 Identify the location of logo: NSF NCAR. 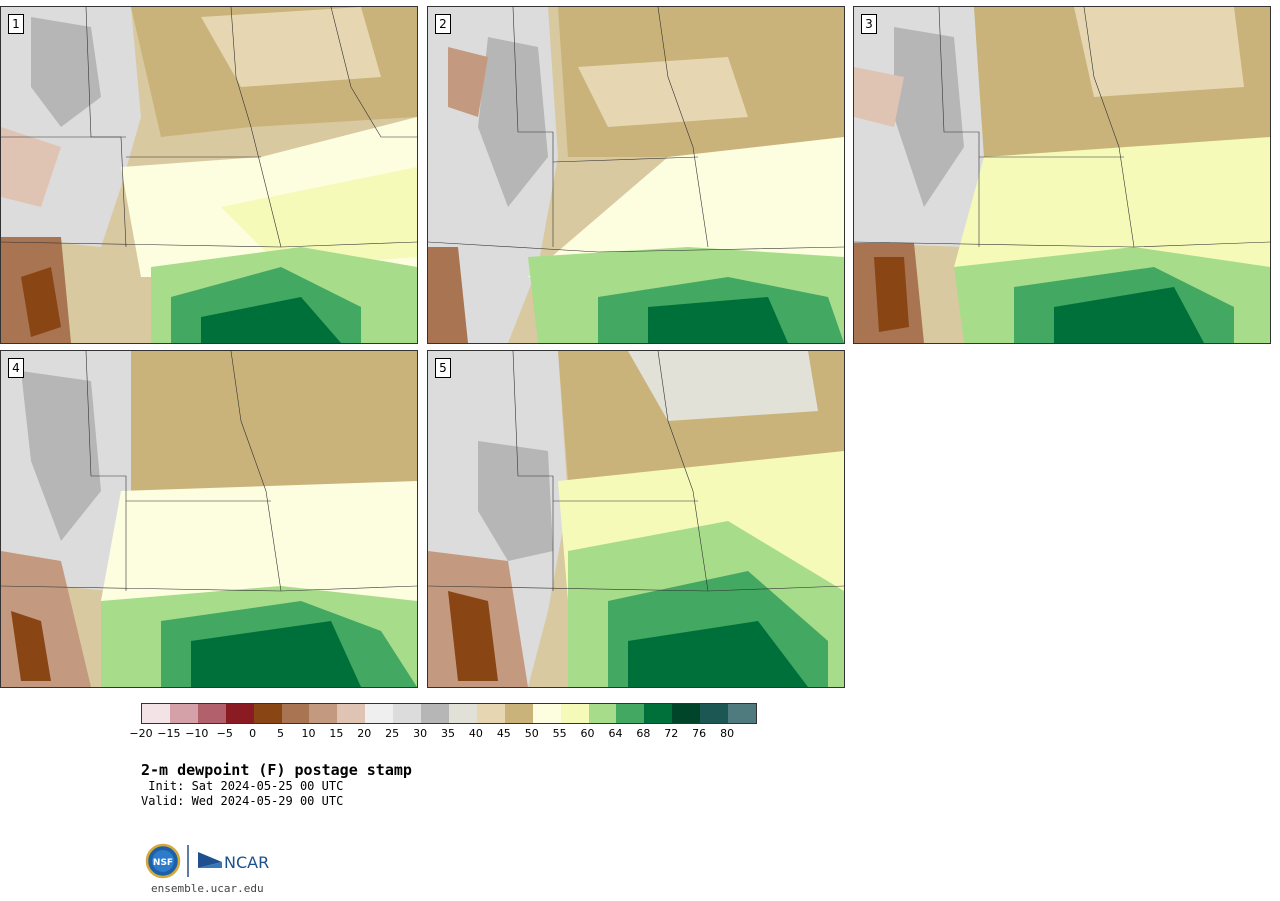
(209, 861).